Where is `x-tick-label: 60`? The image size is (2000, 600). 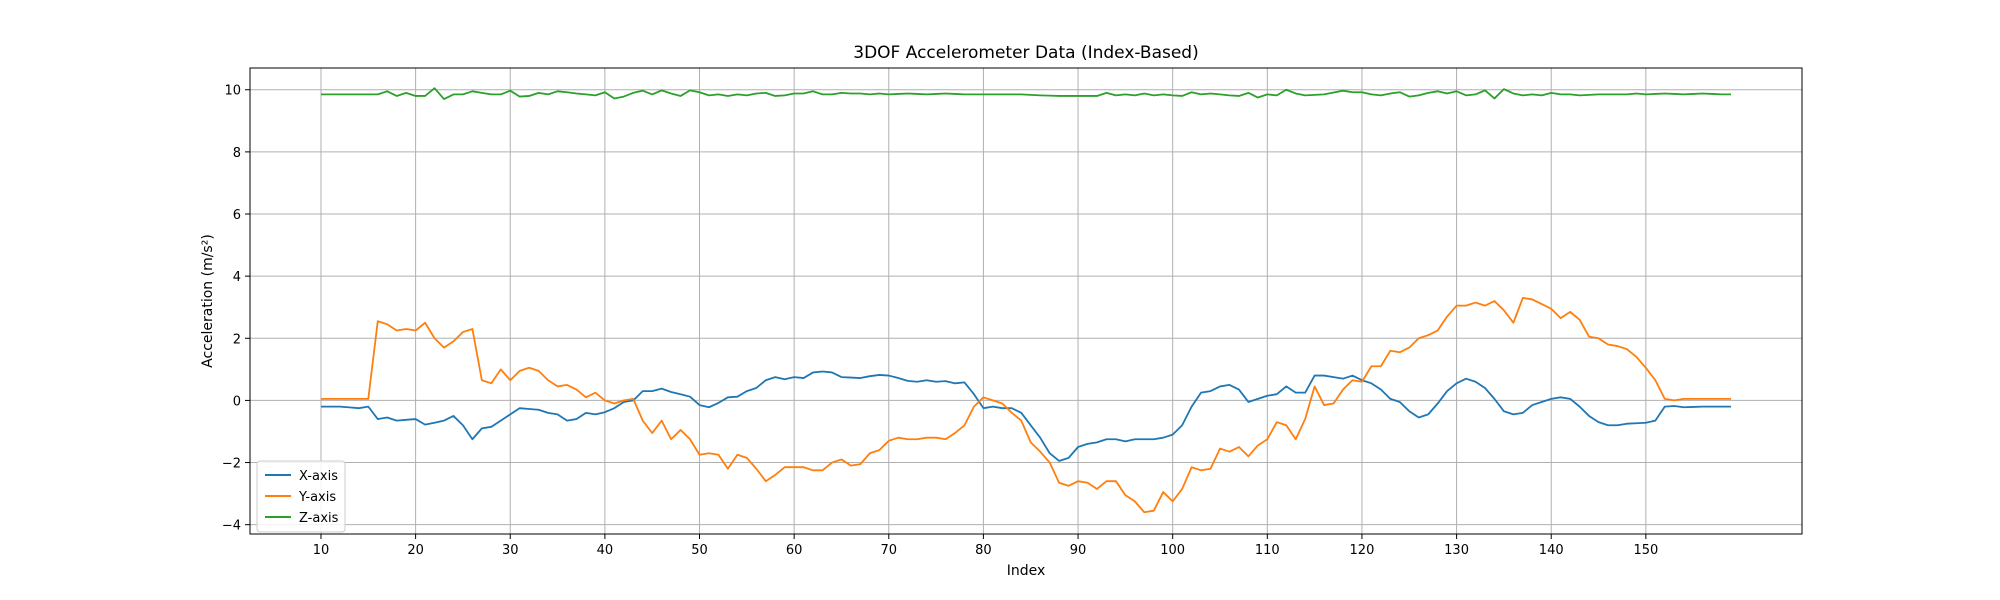
x-tick-label: 60 is located at coordinates (794, 550).